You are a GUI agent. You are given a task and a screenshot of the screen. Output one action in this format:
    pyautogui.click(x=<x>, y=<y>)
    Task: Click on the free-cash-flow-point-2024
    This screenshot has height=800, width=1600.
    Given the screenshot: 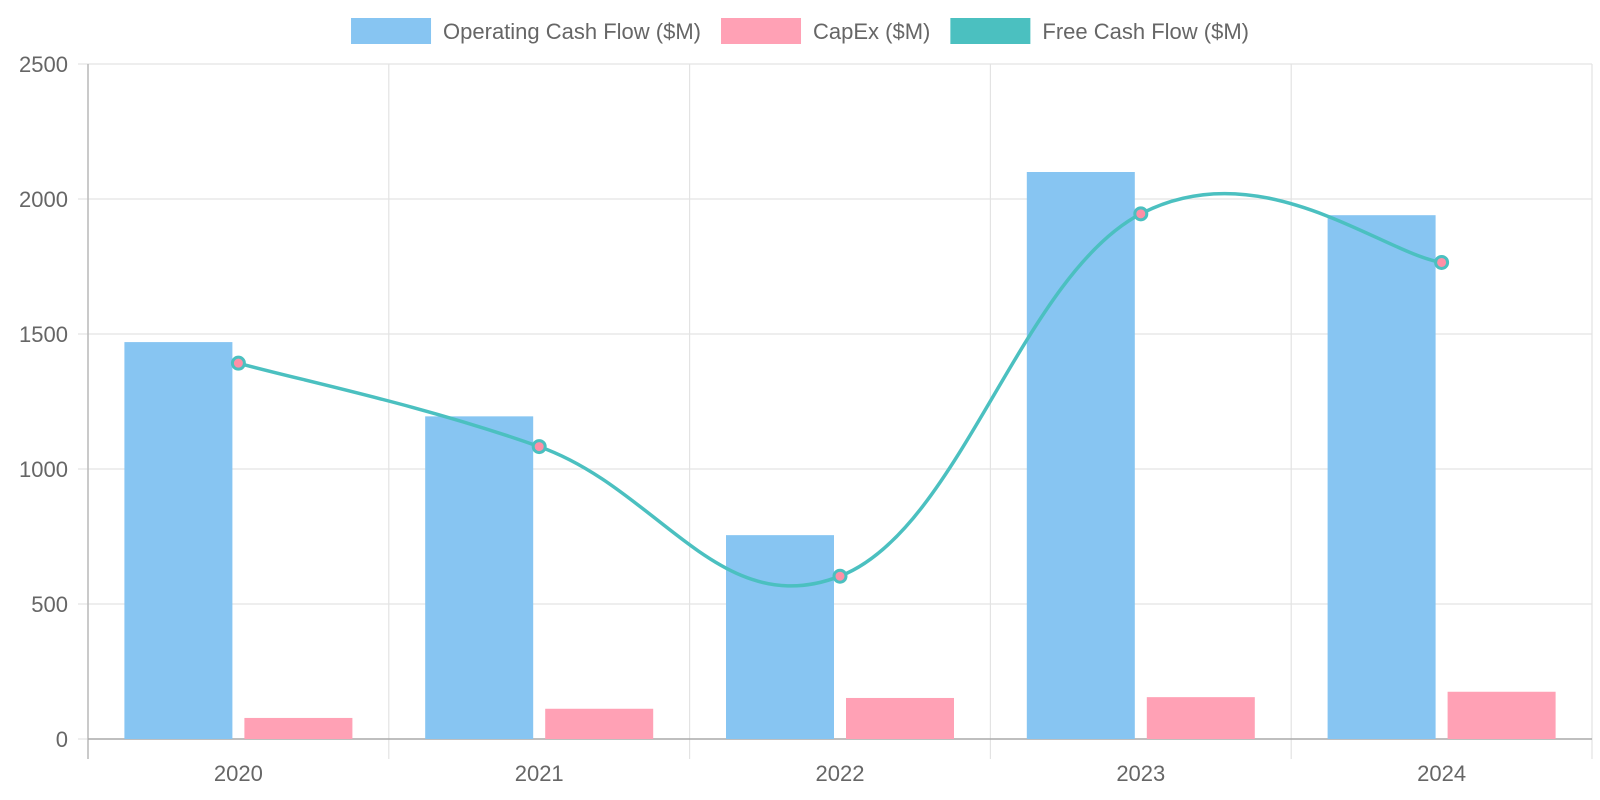 What is the action you would take?
    pyautogui.click(x=1442, y=262)
    